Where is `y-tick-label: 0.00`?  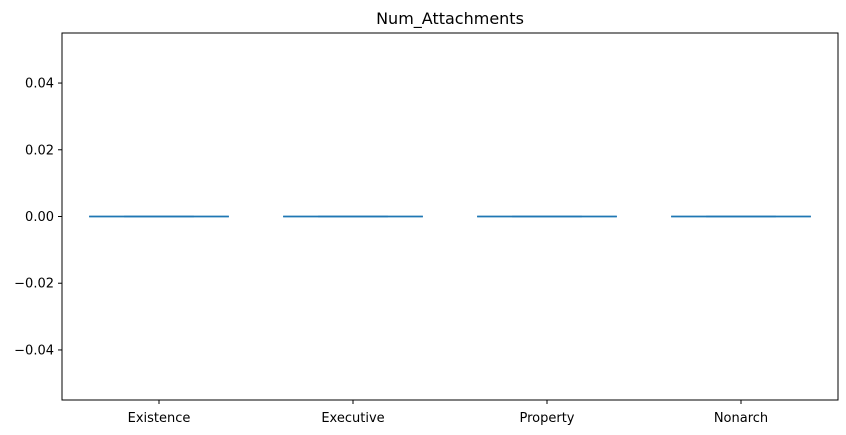
y-tick-label: 0.00 is located at coordinates (39, 217).